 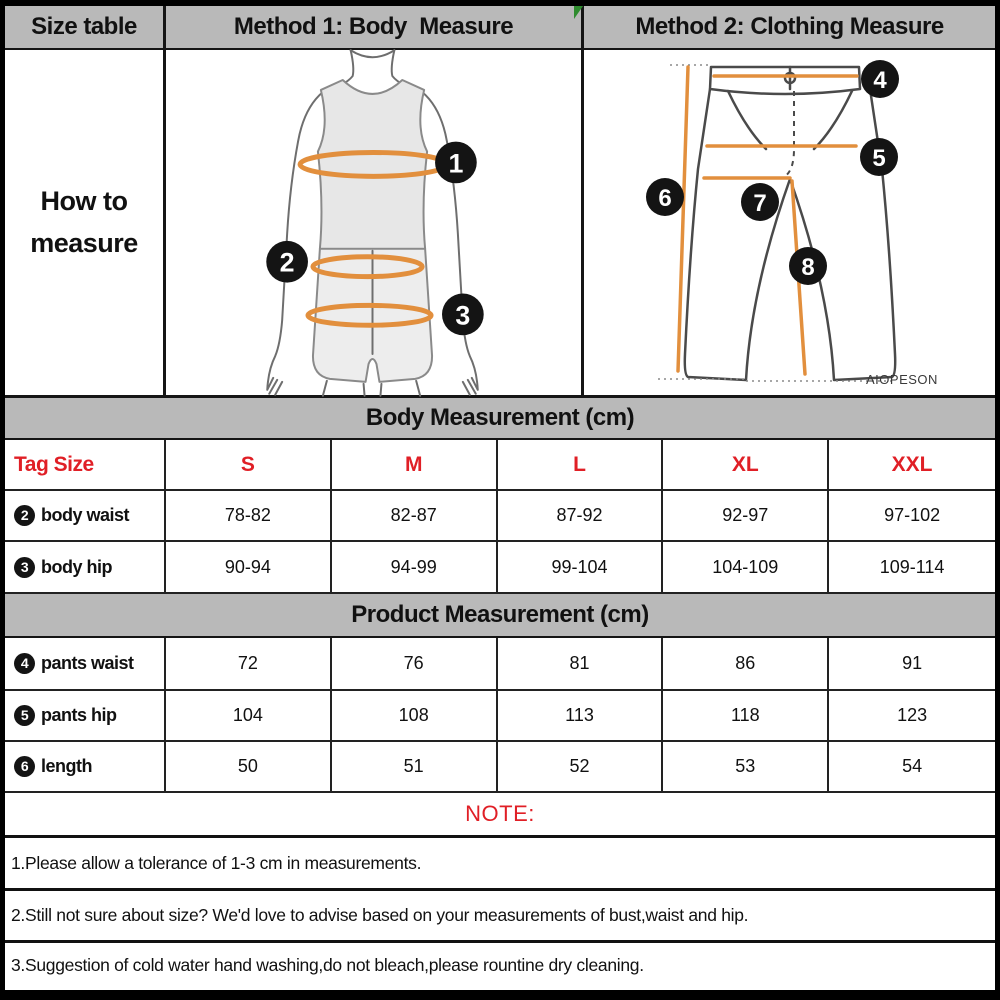 I want to click on row-label-text: pants hip, so click(x=79, y=715).